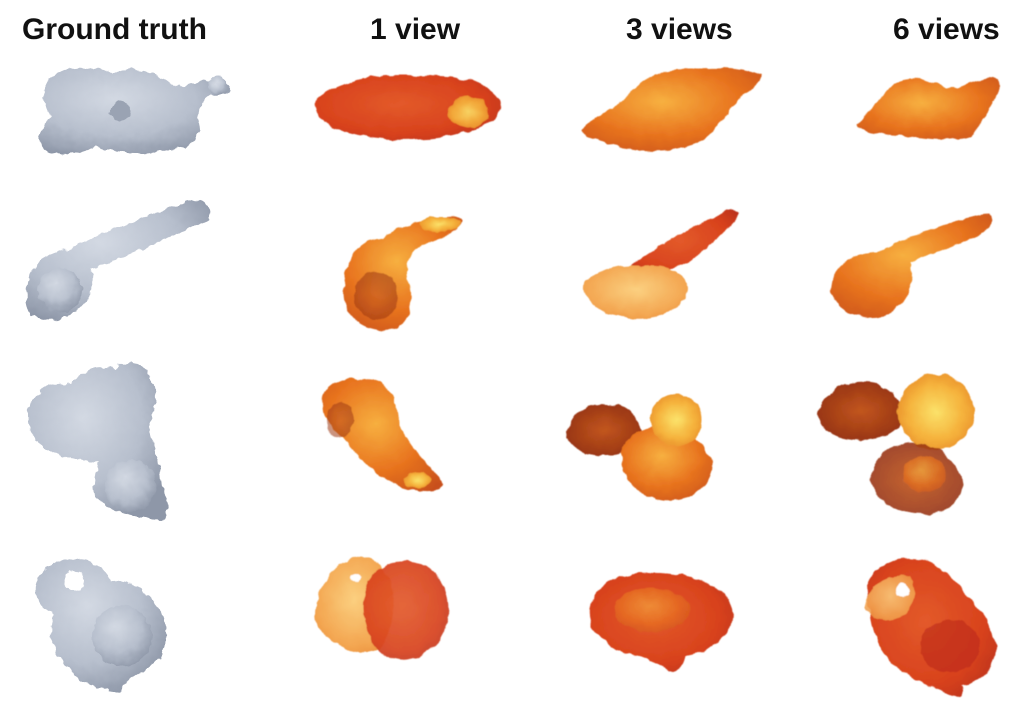  What do you see at coordinates (679, 29) in the screenshot?
I see `column-header-3-views: 3 views` at bounding box center [679, 29].